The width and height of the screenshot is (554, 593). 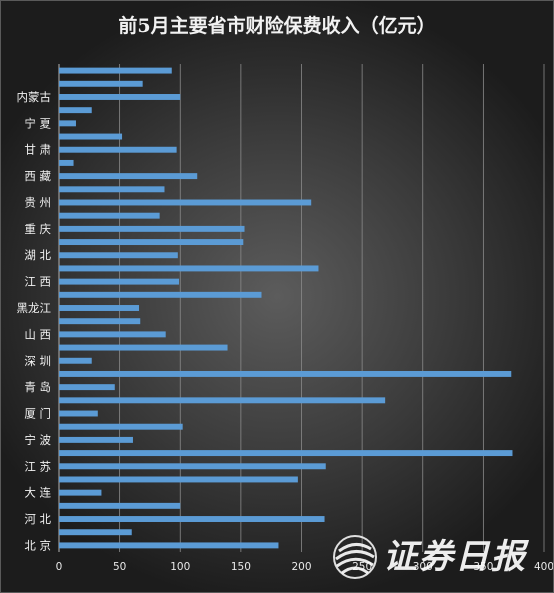 I want to click on category-label: 江 苏, so click(x=37, y=466).